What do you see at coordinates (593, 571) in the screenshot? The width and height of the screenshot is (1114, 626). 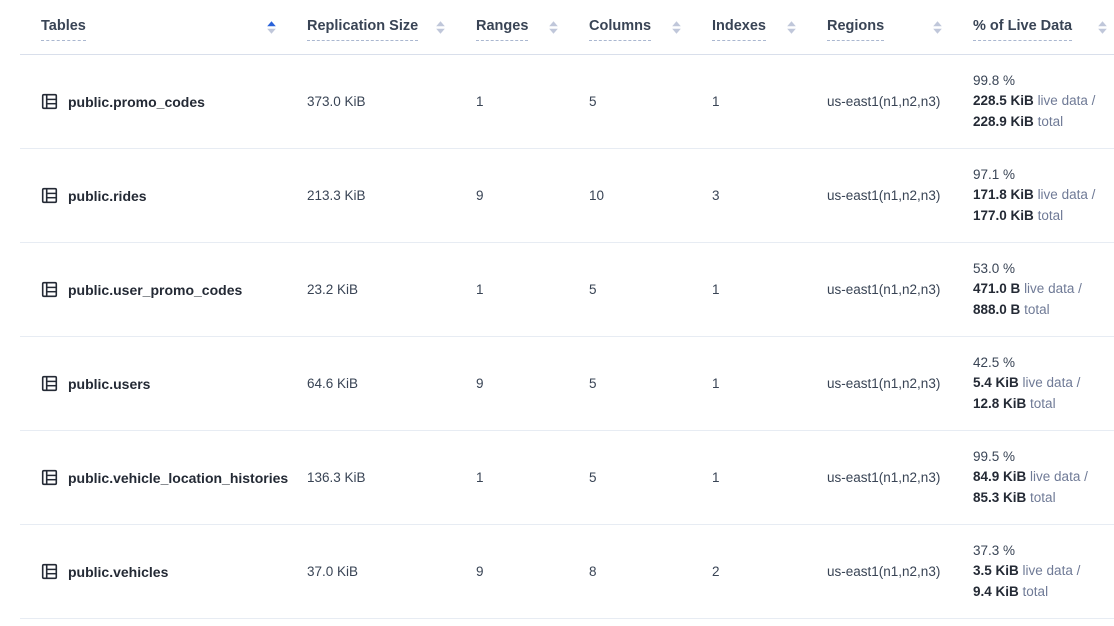 I see `columns-cell: 8` at bounding box center [593, 571].